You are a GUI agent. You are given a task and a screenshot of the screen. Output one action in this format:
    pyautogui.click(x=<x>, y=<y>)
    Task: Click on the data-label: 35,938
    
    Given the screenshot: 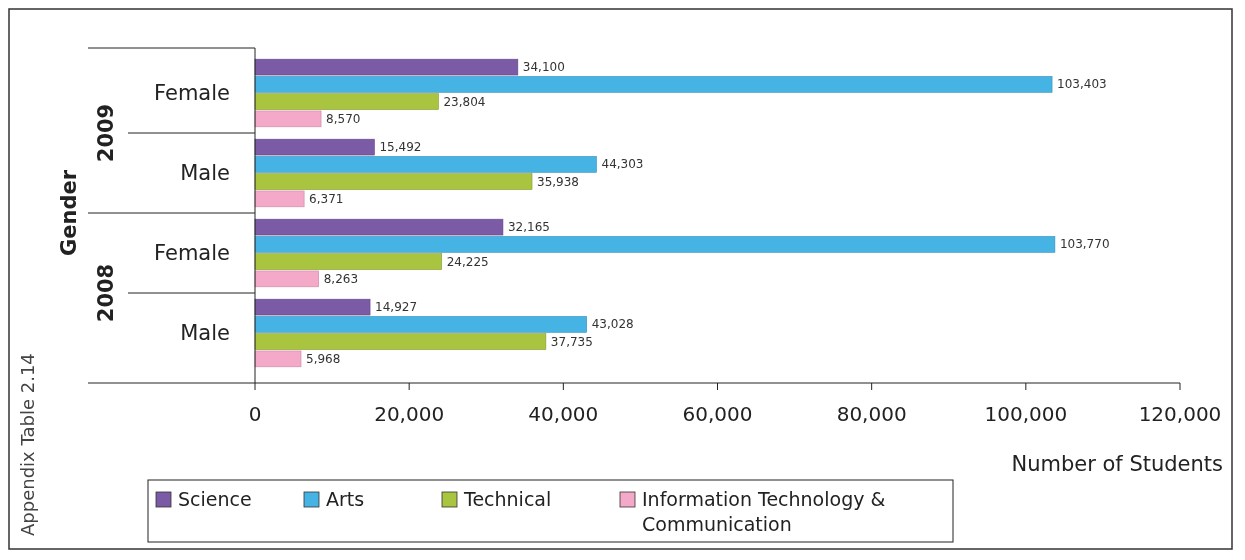 What is the action you would take?
    pyautogui.click(x=558, y=181)
    